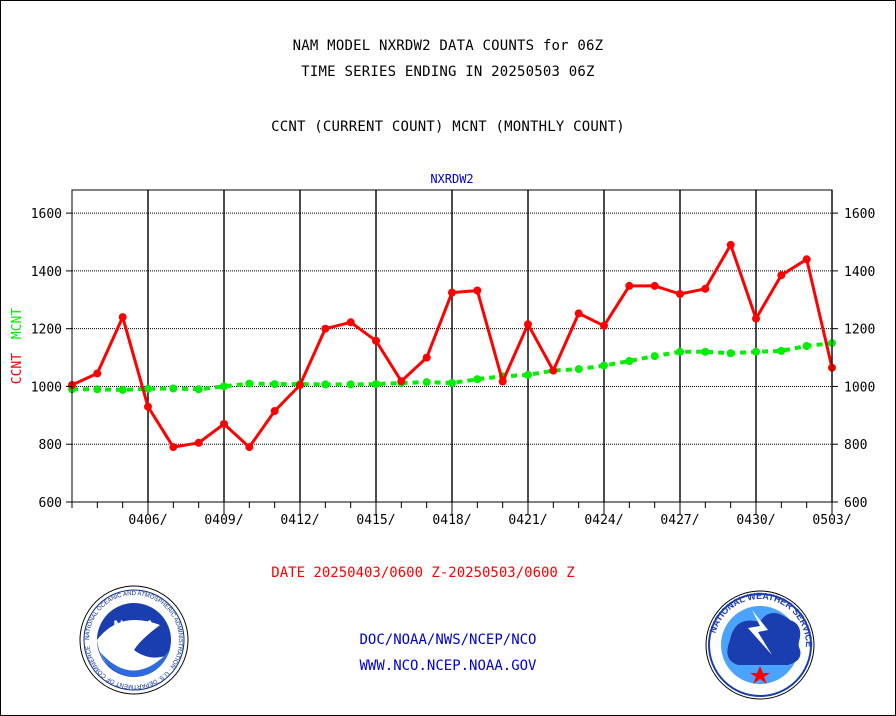  Describe the element at coordinates (223, 520) in the screenshot. I see `x-tick-label: 0409/` at that location.